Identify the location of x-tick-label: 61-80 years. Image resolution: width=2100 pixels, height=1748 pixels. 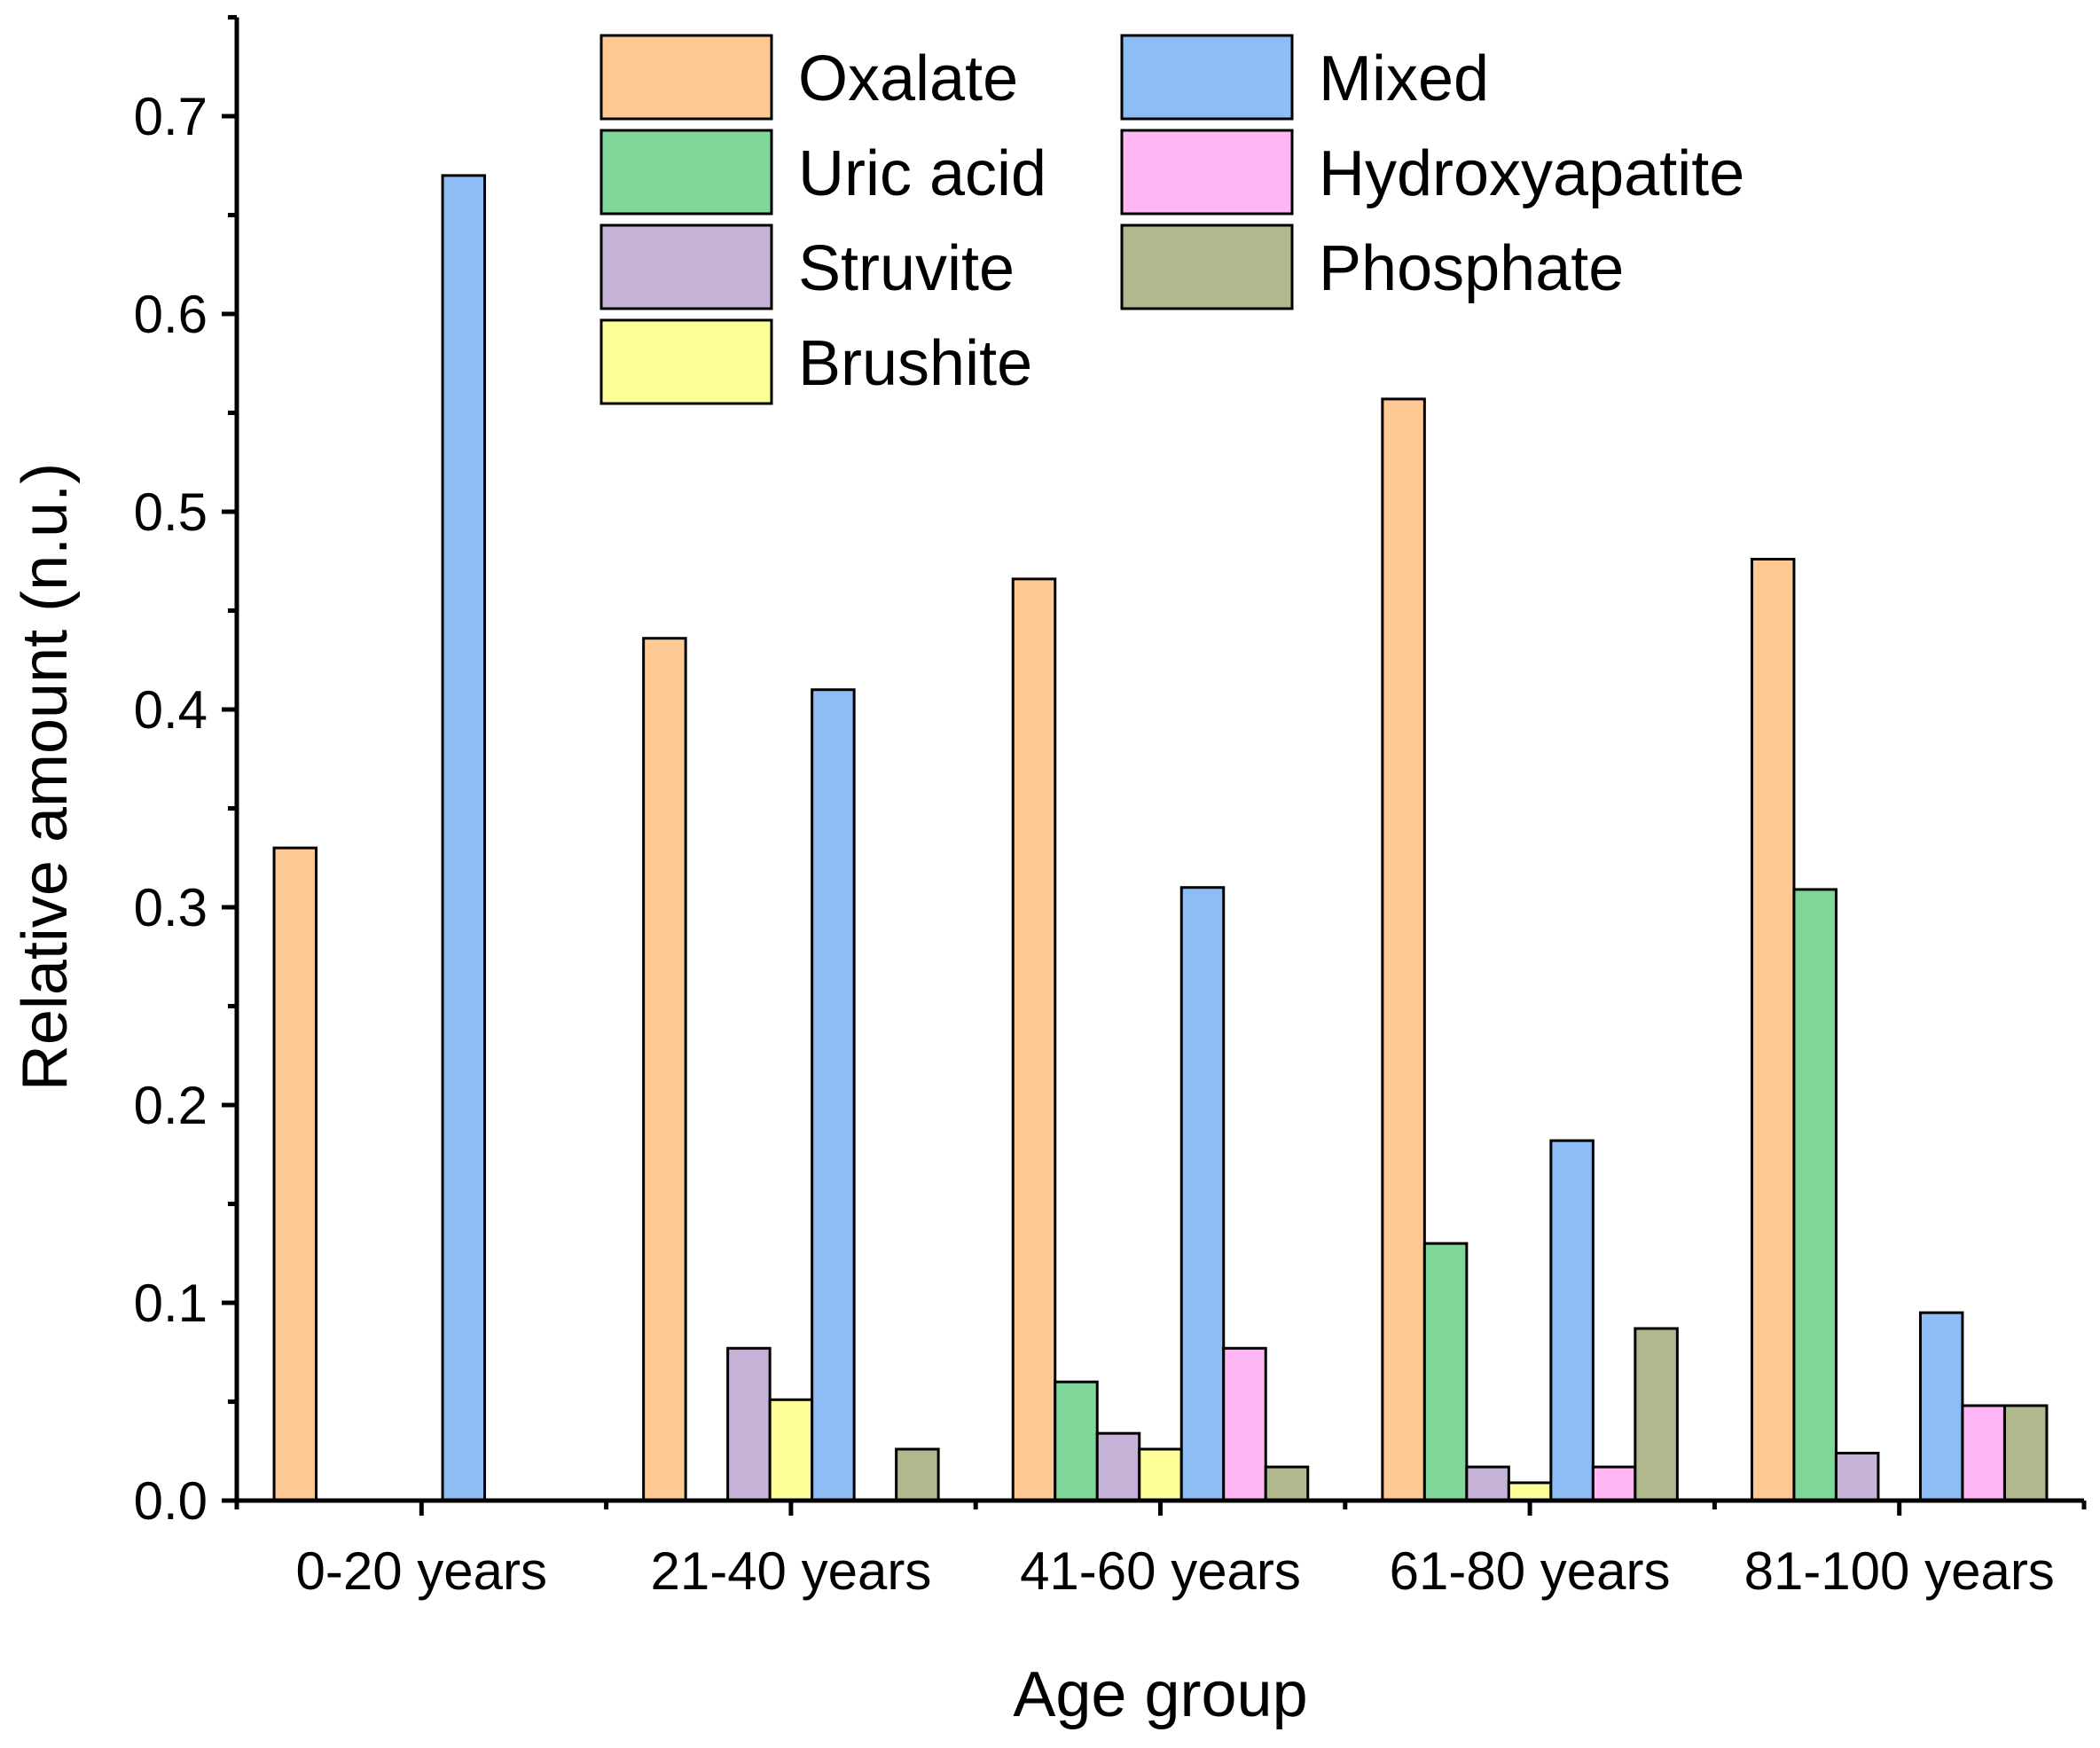
(1530, 1571).